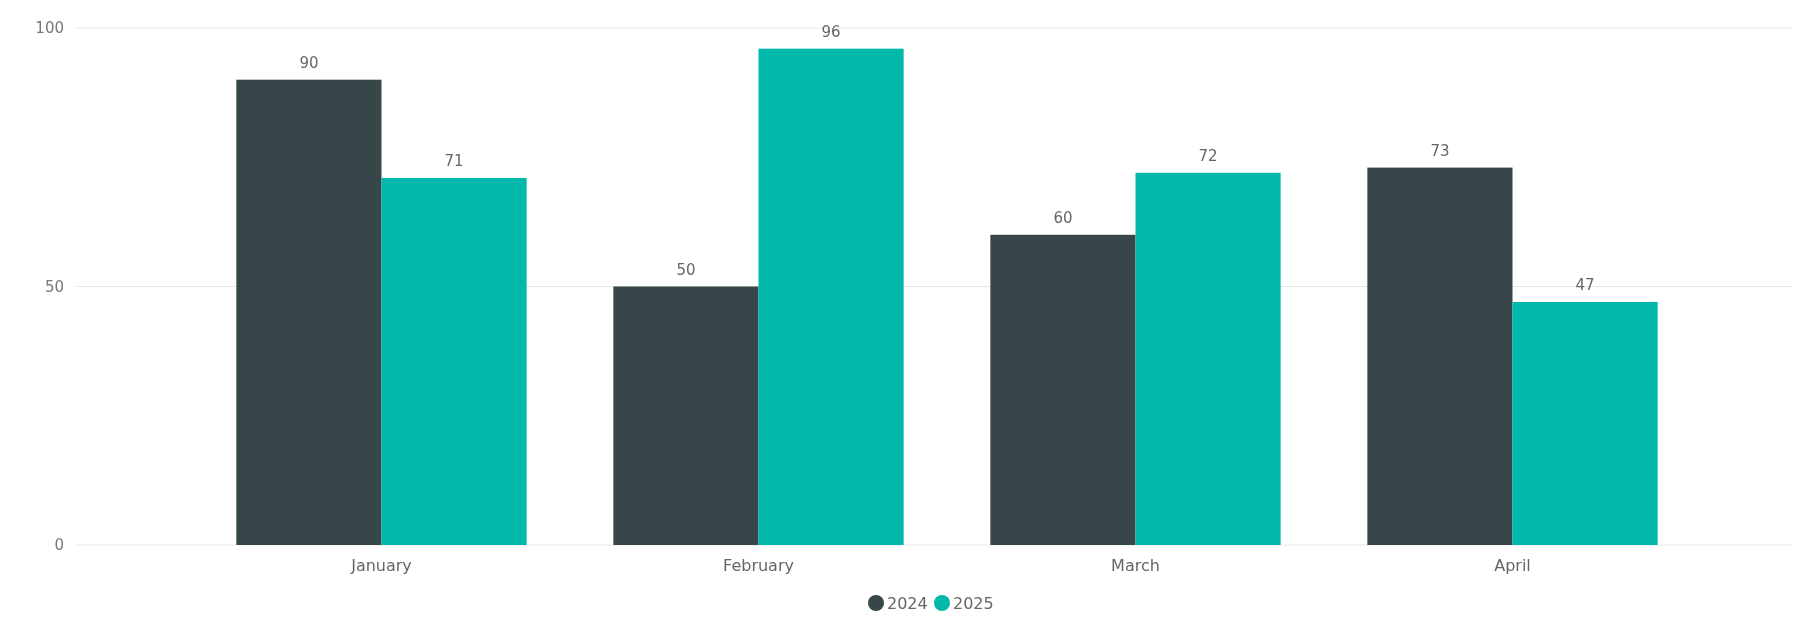 The image size is (1800, 625). I want to click on y-tick-label: 50, so click(54, 286).